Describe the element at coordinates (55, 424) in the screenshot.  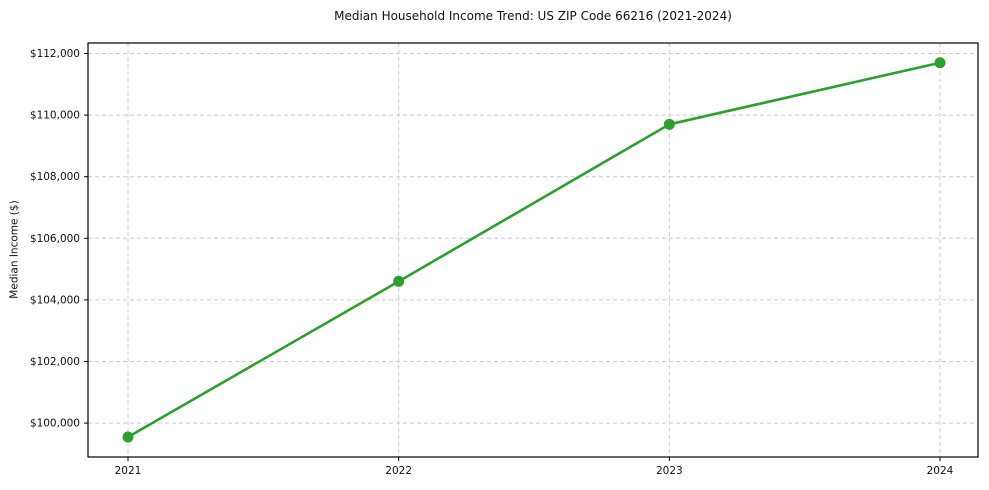
I see `y-tick-label: $100,000` at that location.